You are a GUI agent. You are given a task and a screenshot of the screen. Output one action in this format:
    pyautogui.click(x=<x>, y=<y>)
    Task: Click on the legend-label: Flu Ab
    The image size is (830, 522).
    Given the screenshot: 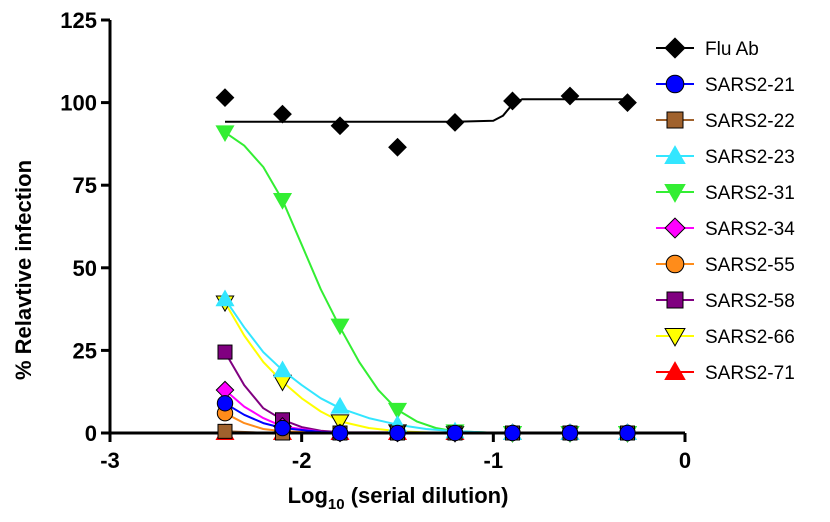 What is the action you would take?
    pyautogui.click(x=732, y=49)
    